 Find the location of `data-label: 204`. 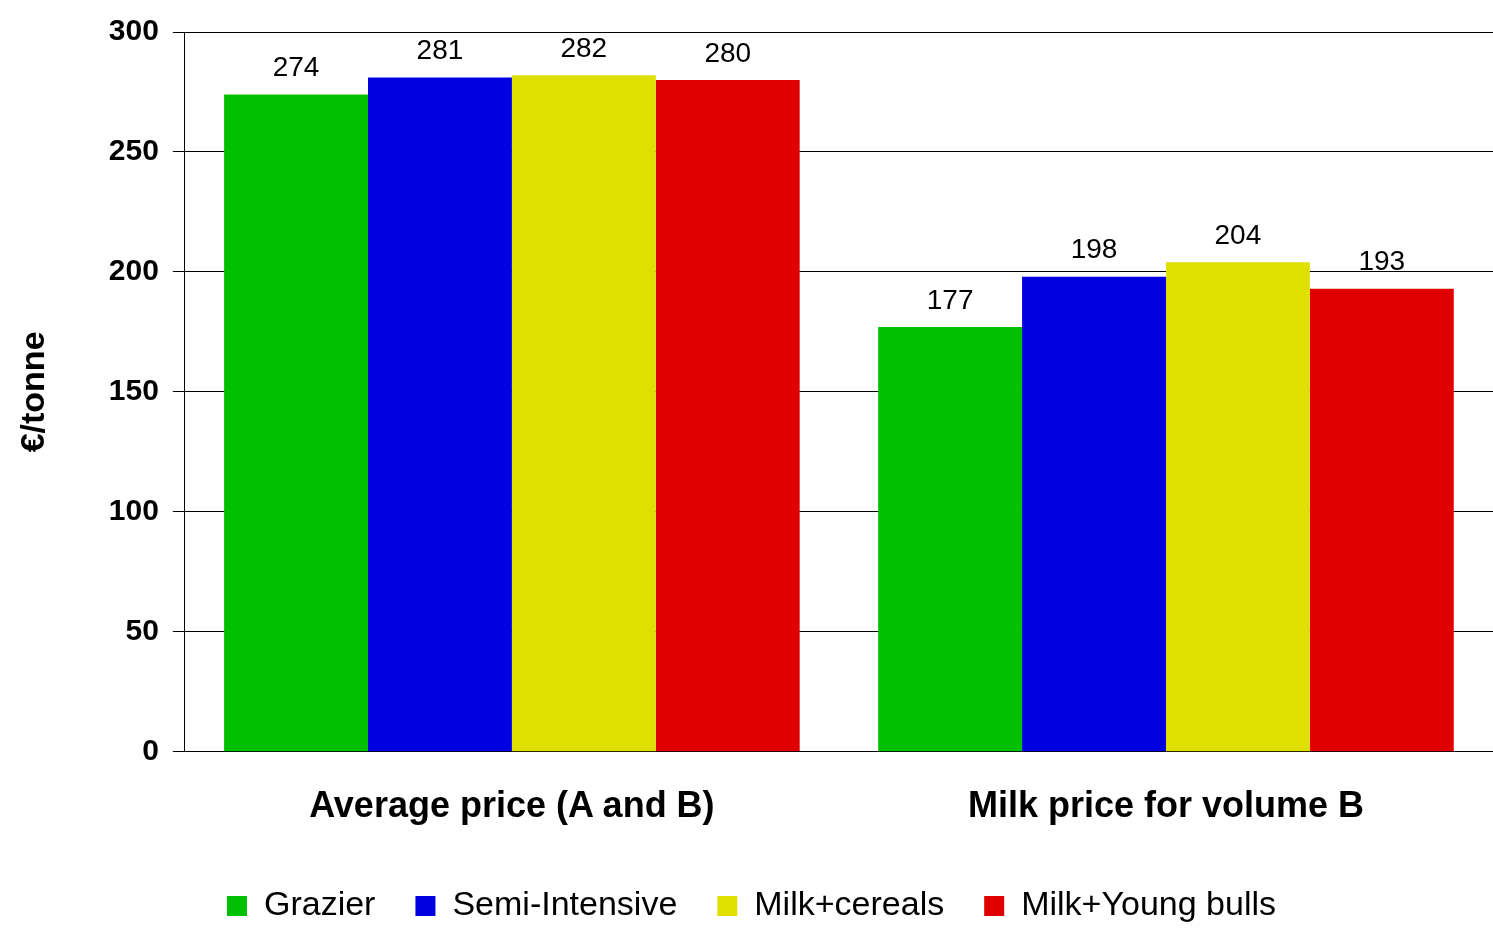

data-label: 204 is located at coordinates (1238, 235).